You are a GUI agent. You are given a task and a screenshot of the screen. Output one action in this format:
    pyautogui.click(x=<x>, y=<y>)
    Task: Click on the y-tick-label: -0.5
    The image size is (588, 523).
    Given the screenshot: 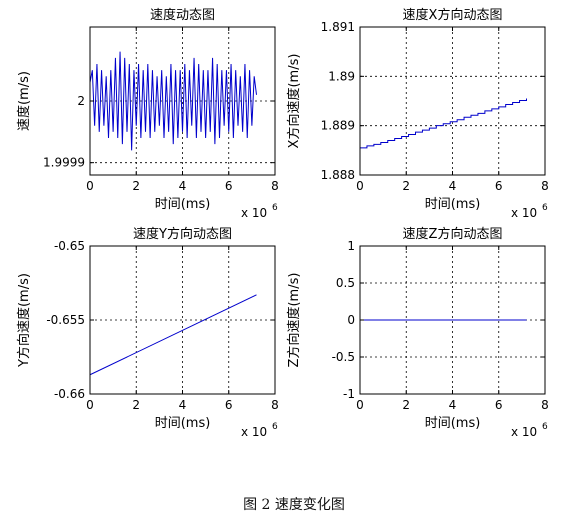 What is the action you would take?
    pyautogui.click(x=343, y=357)
    